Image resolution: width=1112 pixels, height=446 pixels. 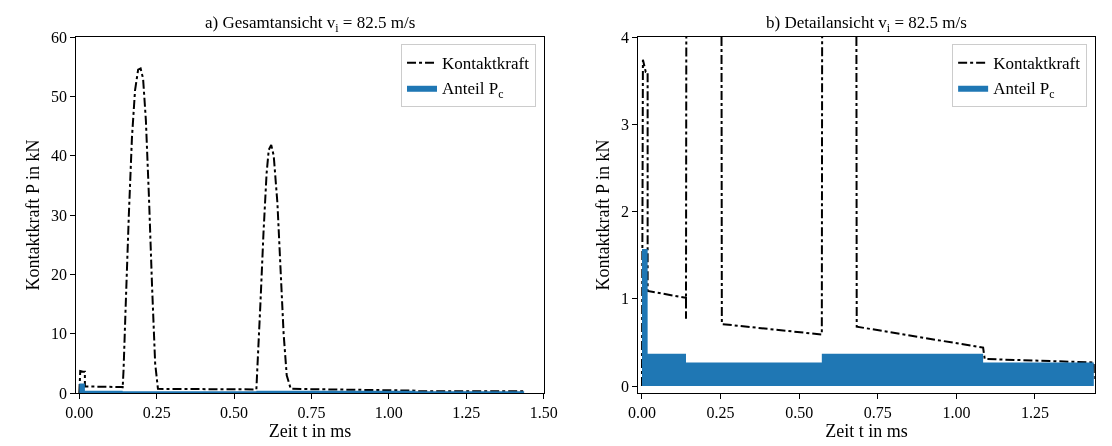 What do you see at coordinates (625, 299) in the screenshot?
I see `y-tick-label: 1` at bounding box center [625, 299].